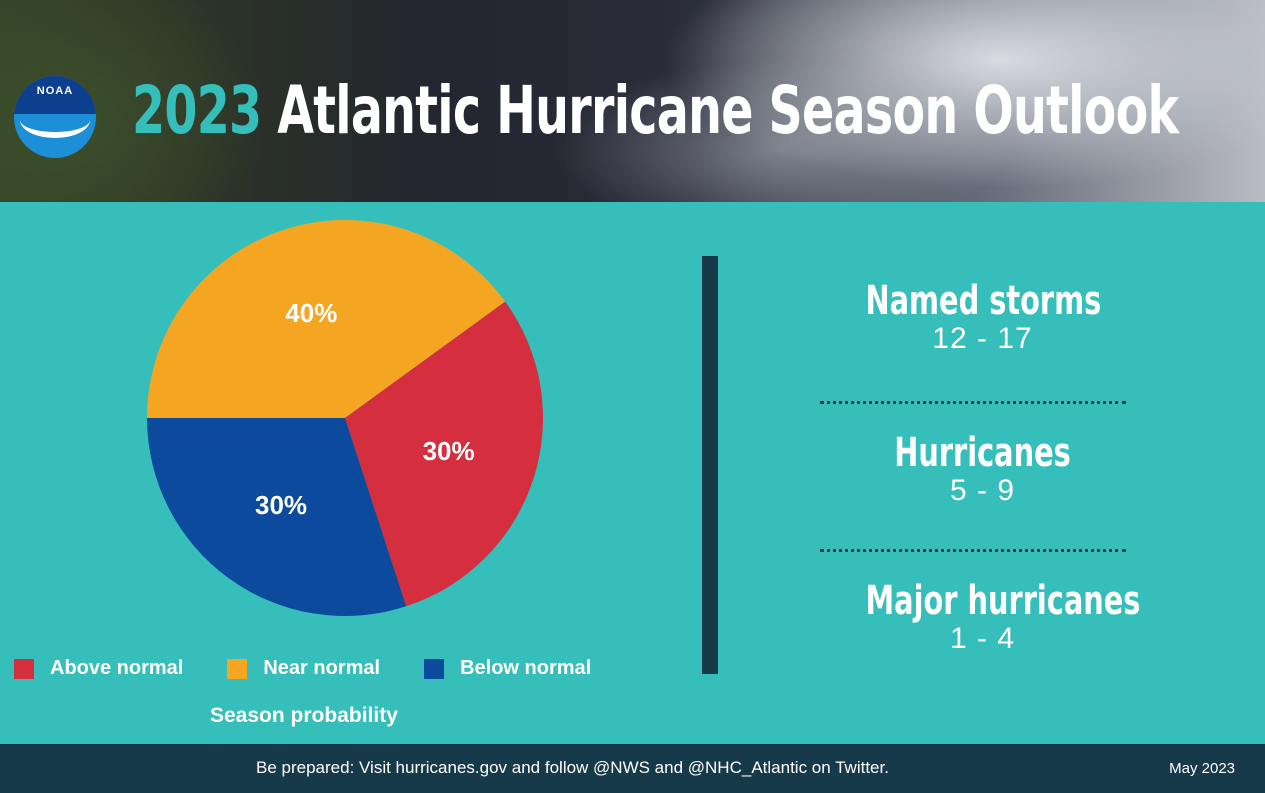  I want to click on vertical-divider, so click(710, 465).